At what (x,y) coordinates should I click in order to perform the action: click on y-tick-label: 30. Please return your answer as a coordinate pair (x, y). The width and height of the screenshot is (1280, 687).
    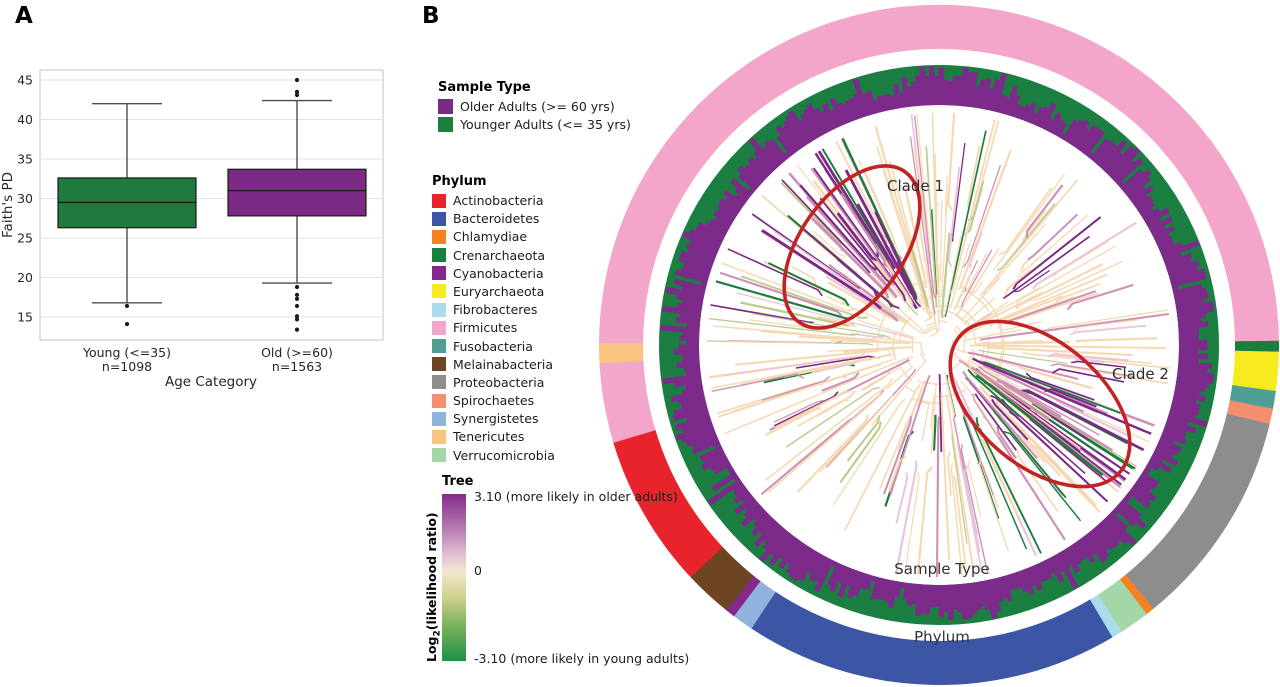
    Looking at the image, I should click on (25, 198).